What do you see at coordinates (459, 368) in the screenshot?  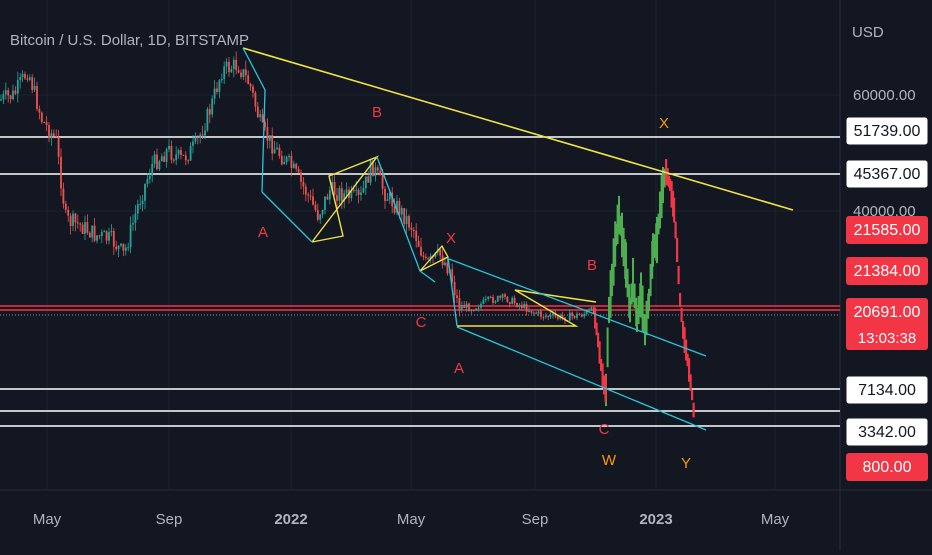 I see `wave-label: A` at bounding box center [459, 368].